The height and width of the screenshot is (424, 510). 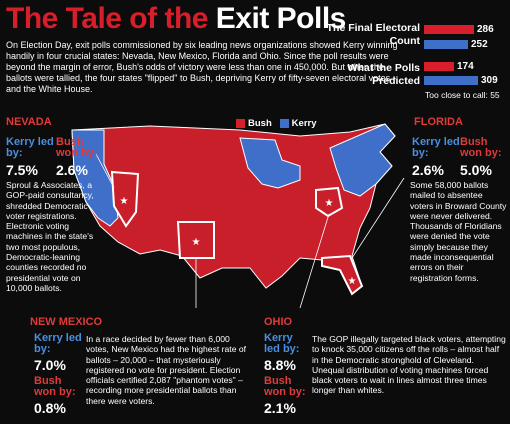 What do you see at coordinates (22, 170) in the screenshot?
I see `nevada-kerry-led: 7.5%` at bounding box center [22, 170].